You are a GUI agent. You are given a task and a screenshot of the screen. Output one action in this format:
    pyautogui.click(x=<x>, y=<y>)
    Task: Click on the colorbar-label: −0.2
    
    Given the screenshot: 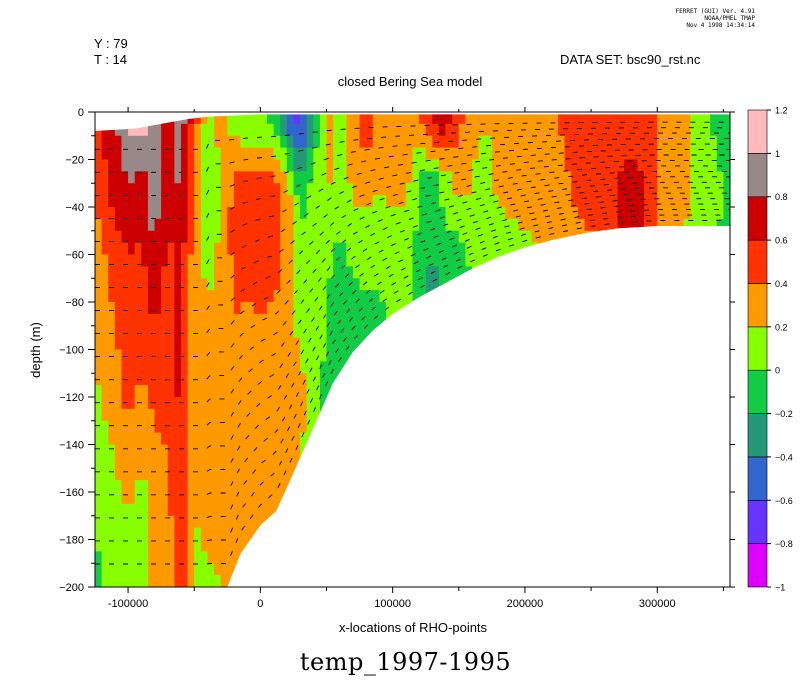 What is the action you would take?
    pyautogui.click(x=784, y=414)
    